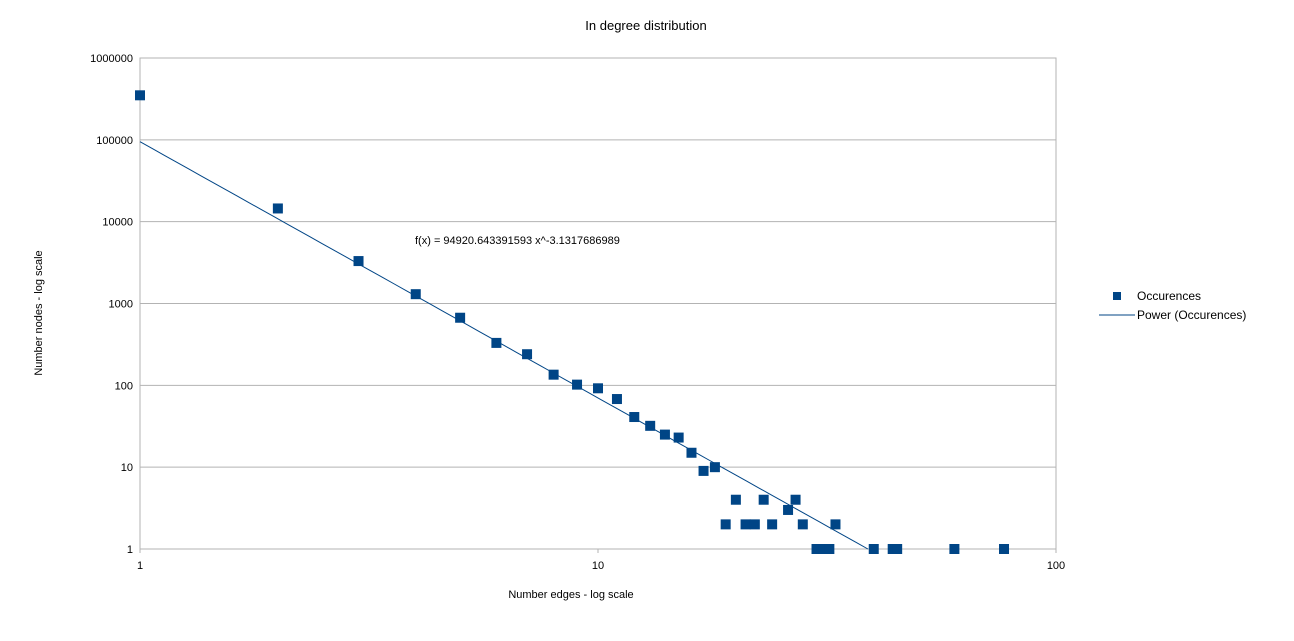 The image size is (1294, 641). What do you see at coordinates (1056, 566) in the screenshot?
I see `x-tick-label: 100` at bounding box center [1056, 566].